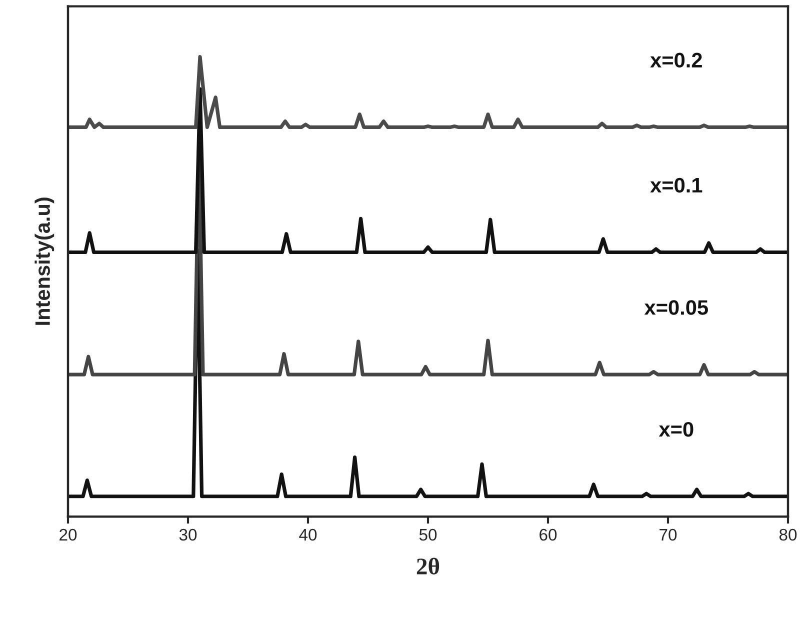 Image resolution: width=800 pixels, height=630 pixels. I want to click on text: x=0, so click(676, 429).